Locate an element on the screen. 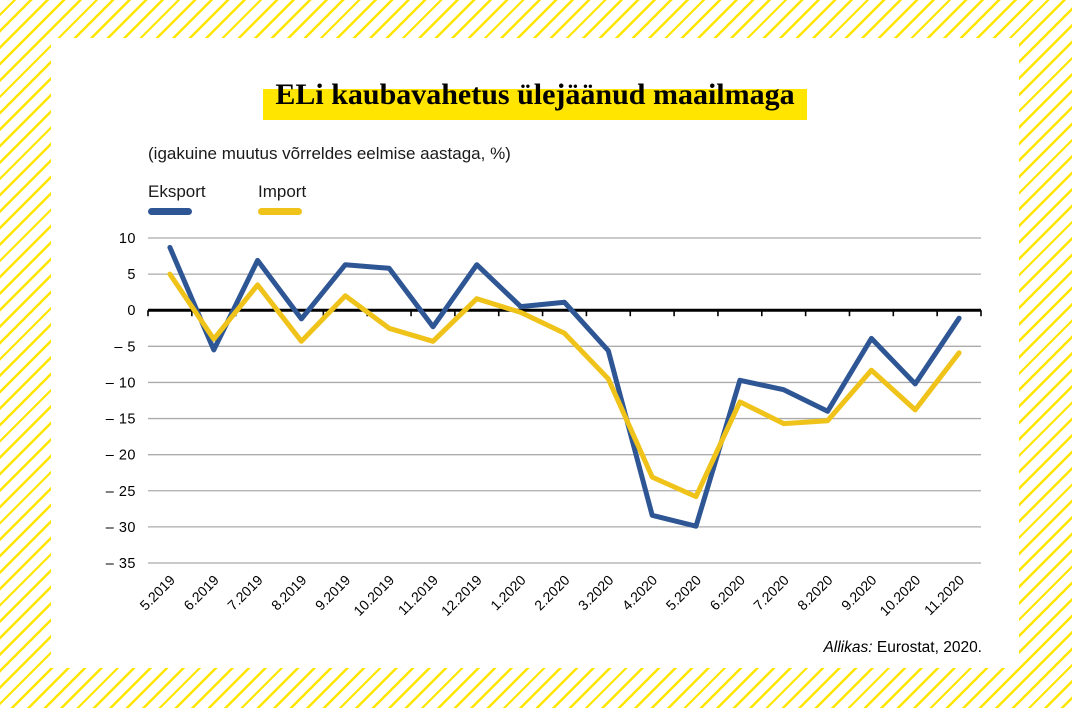 Image resolution: width=1072 pixels, height=708 pixels. x-axis-label: 10.2019 is located at coordinates (373, 595).